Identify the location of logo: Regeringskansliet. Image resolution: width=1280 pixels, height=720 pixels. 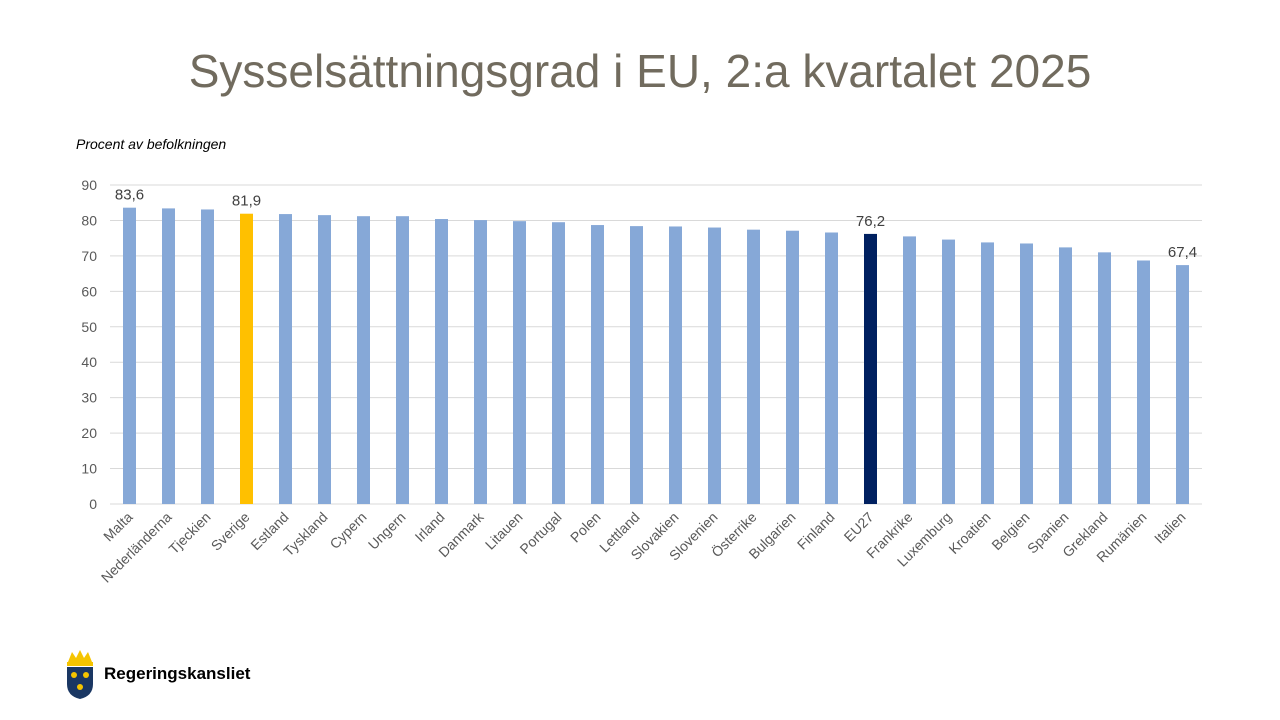
(157, 674).